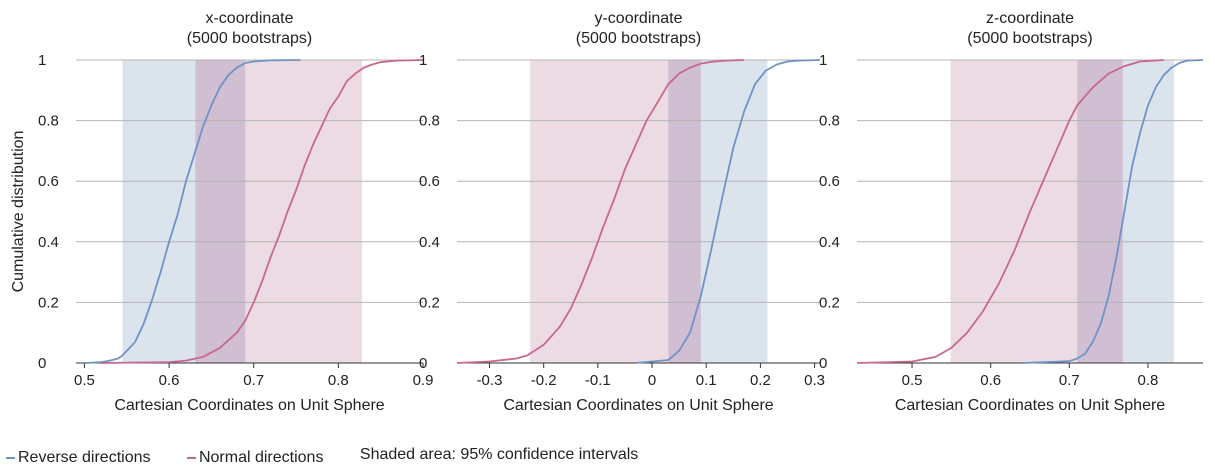 The width and height of the screenshot is (1215, 467). What do you see at coordinates (706, 380) in the screenshot?
I see `x-tick-label: 0.1` at bounding box center [706, 380].